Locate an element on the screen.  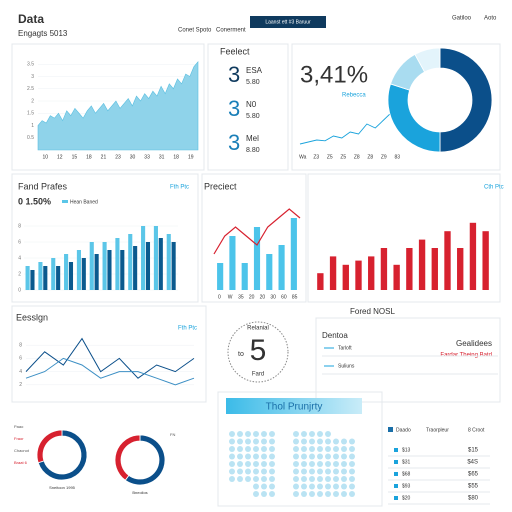
x-tick-label: 15 is located at coordinates (75, 157).